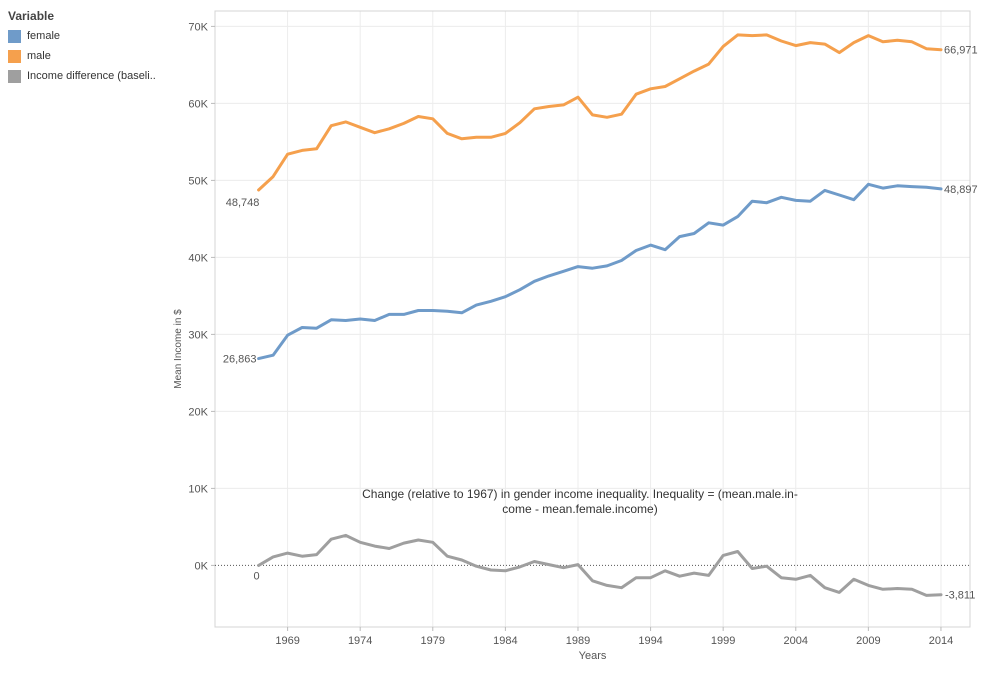 Image resolution: width=982 pixels, height=675 pixels. I want to click on legend-item-male: male, so click(88, 56).